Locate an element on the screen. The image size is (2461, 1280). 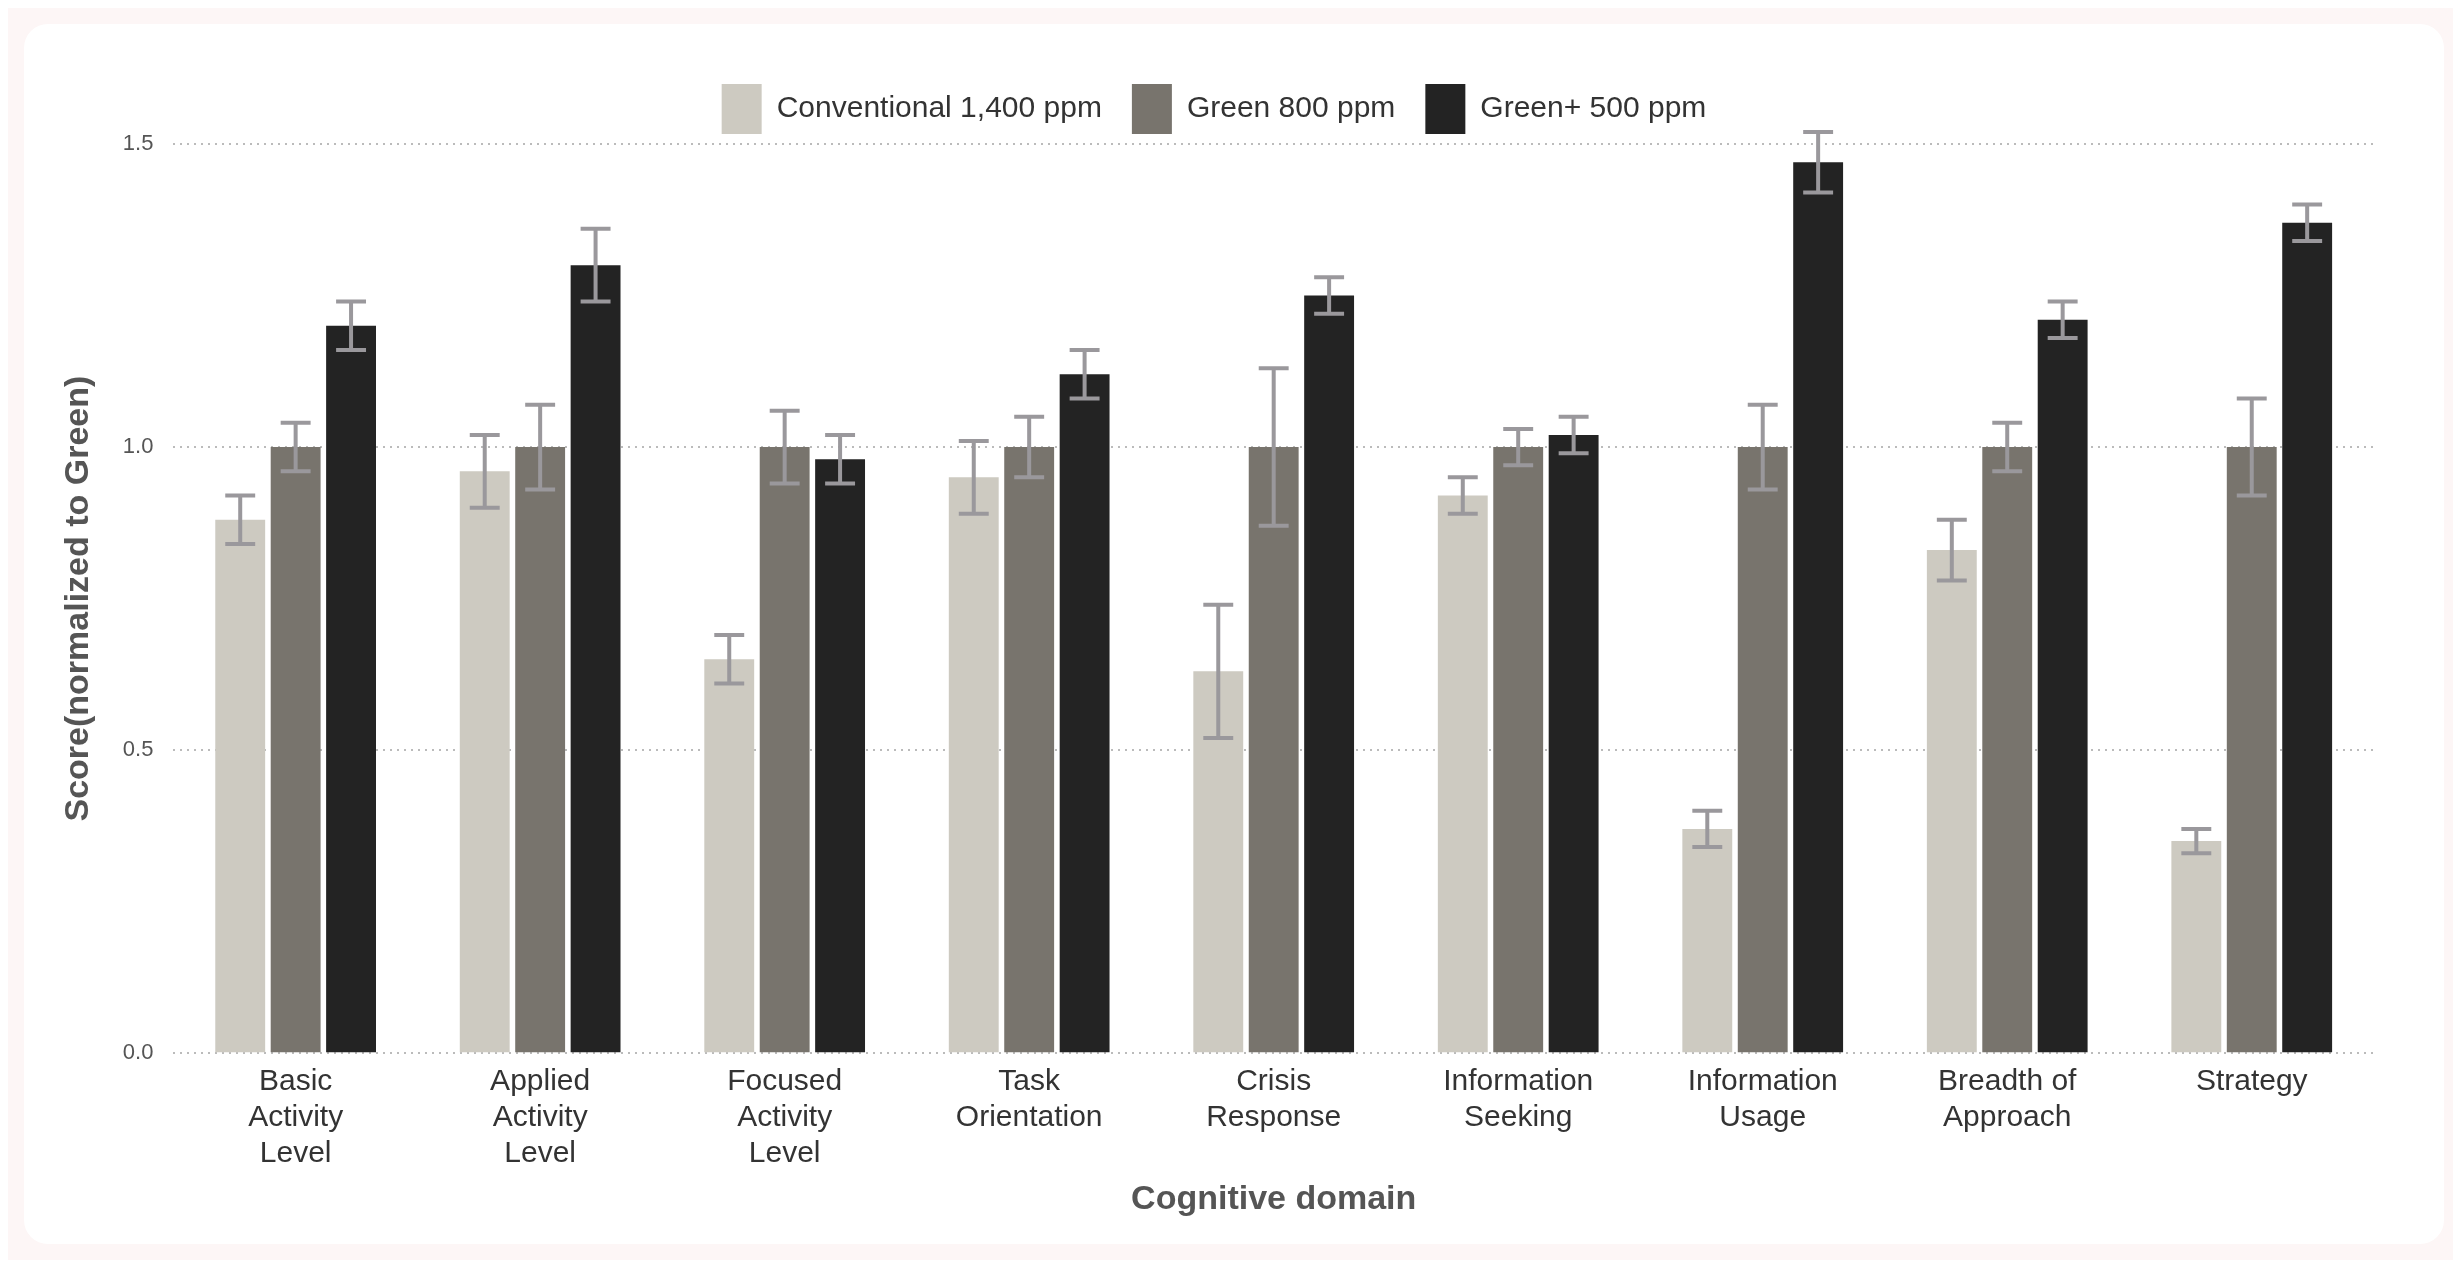
y-axis-title: Score(normalized to Green) is located at coordinates (75, 598).